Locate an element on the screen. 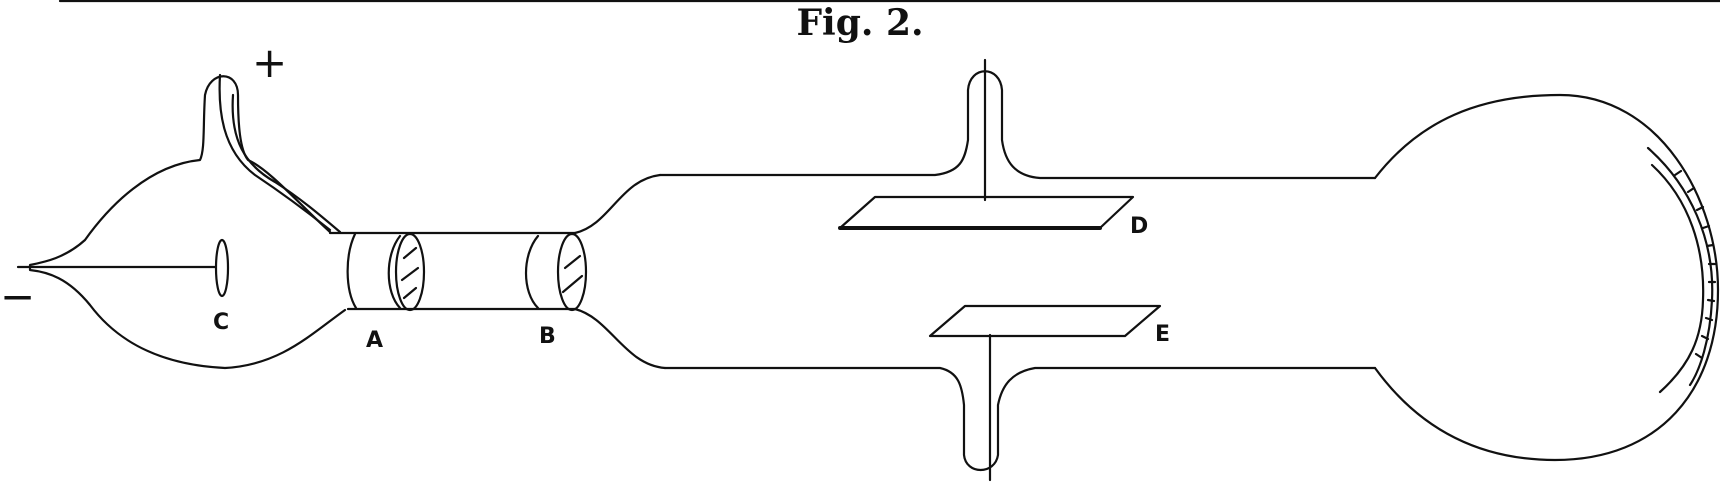 The width and height of the screenshot is (1720, 504). anode-arm-inner is located at coordinates (286, 163).